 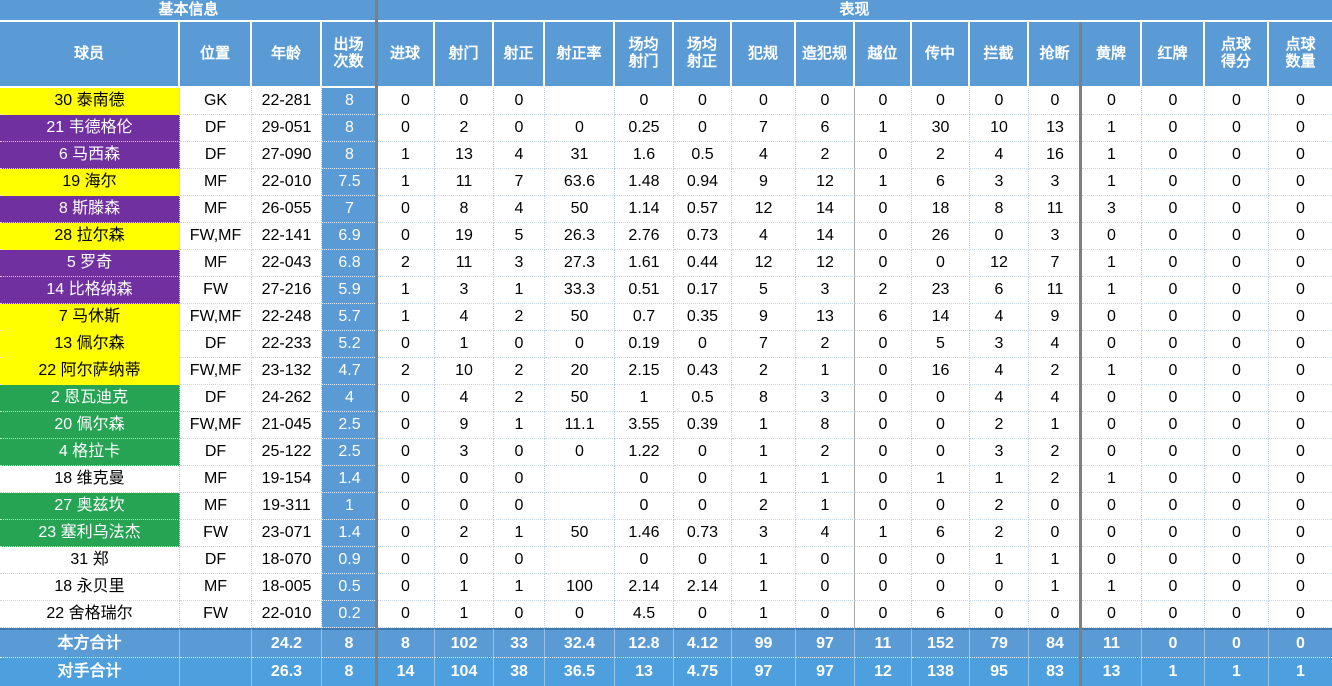 I want to click on stat-cell-interceptions: 8, so click(x=999, y=209).